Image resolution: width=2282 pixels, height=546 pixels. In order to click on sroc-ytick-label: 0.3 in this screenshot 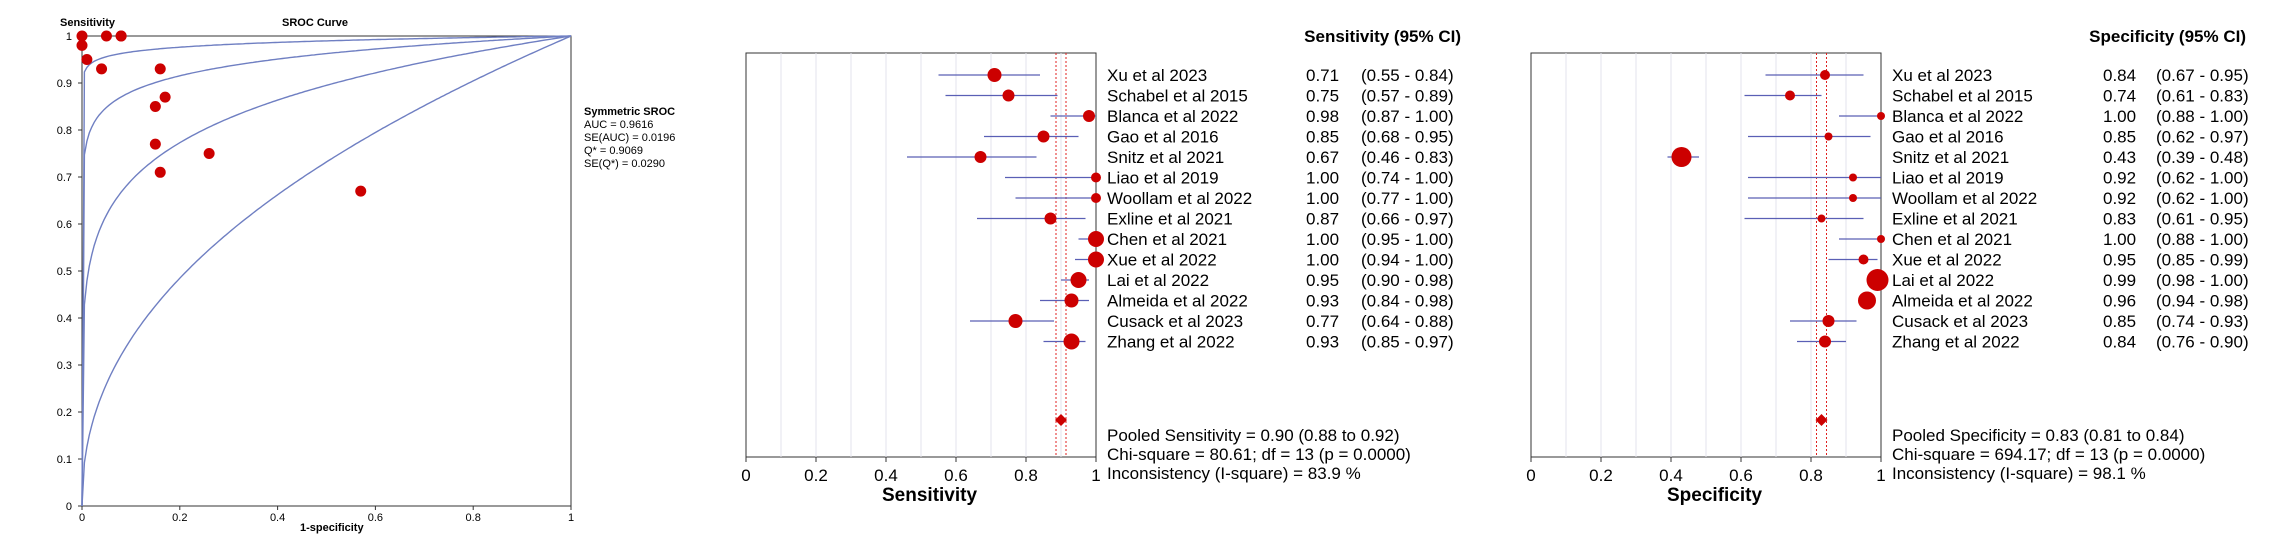, I will do `click(64, 366)`.